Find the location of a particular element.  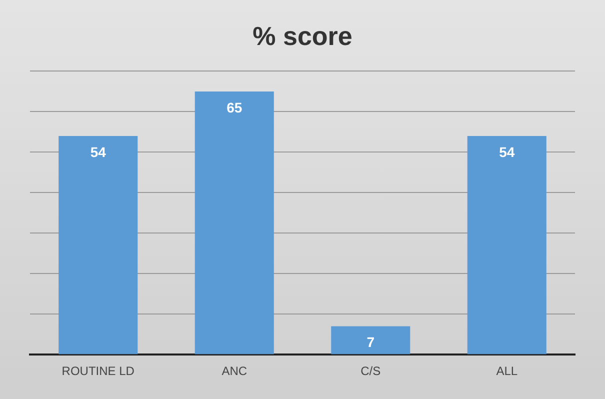

data-label: 65 is located at coordinates (234, 107).